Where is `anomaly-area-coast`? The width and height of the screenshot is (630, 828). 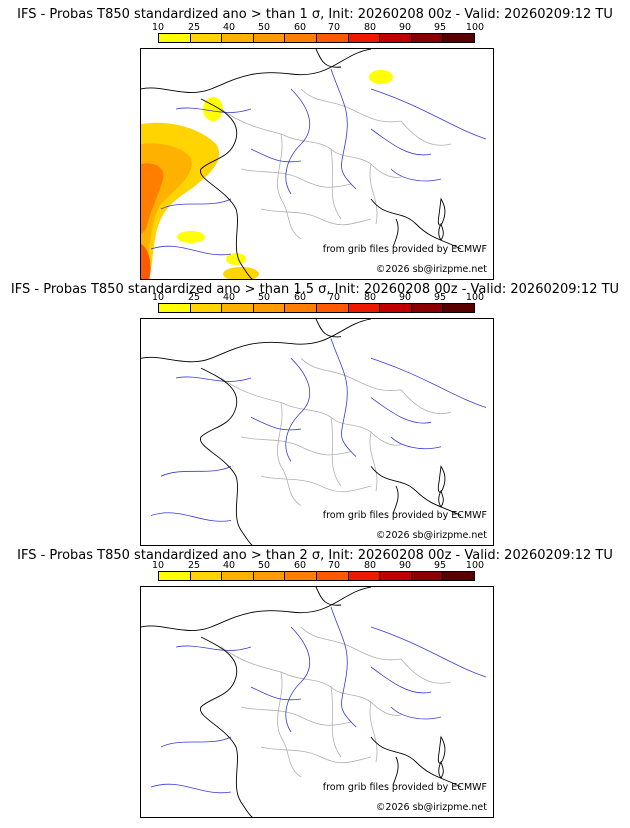 anomaly-area-coast is located at coordinates (241, 273).